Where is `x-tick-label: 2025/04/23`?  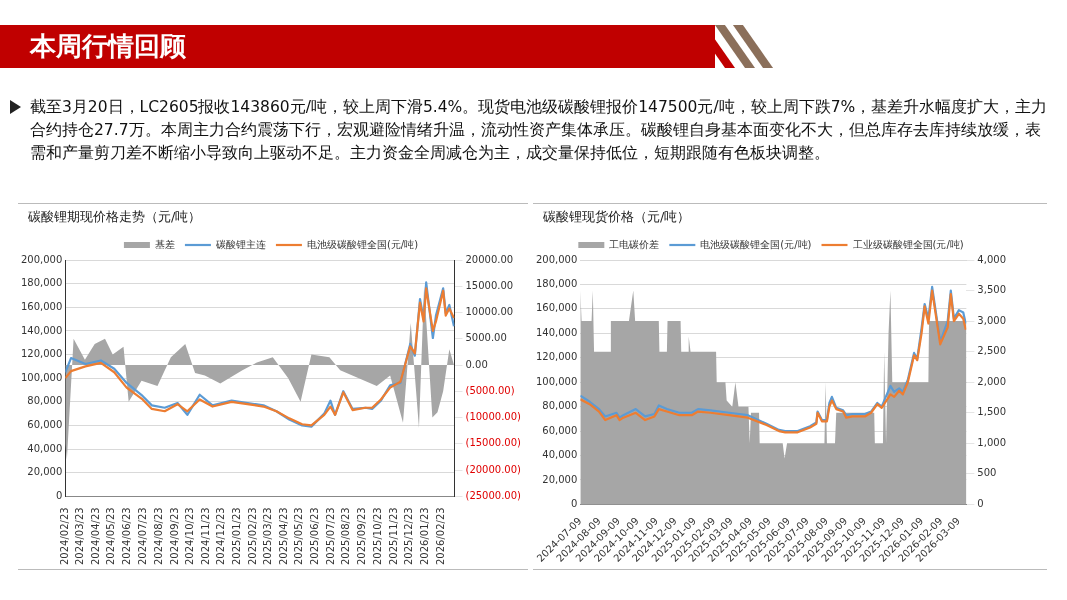 x-tick-label: 2025/04/23 is located at coordinates (283, 536).